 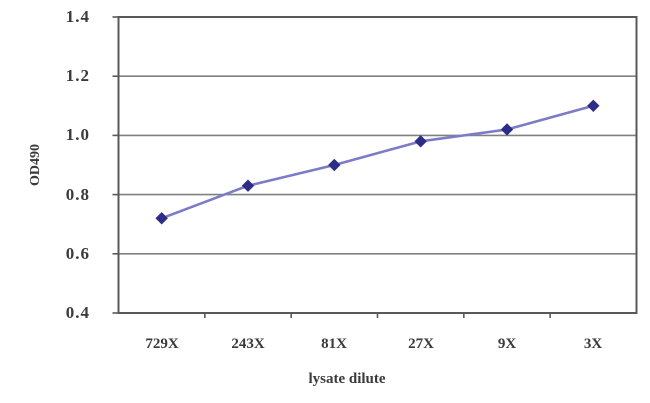 I want to click on y-tick-label: 0.4, so click(x=77, y=312).